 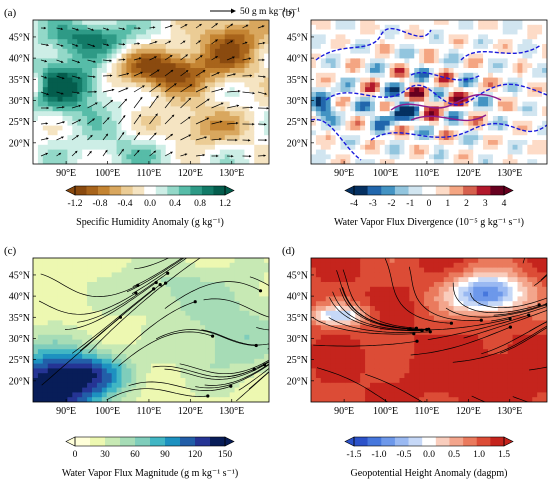 I want to click on streamlines, so click(x=153, y=330).